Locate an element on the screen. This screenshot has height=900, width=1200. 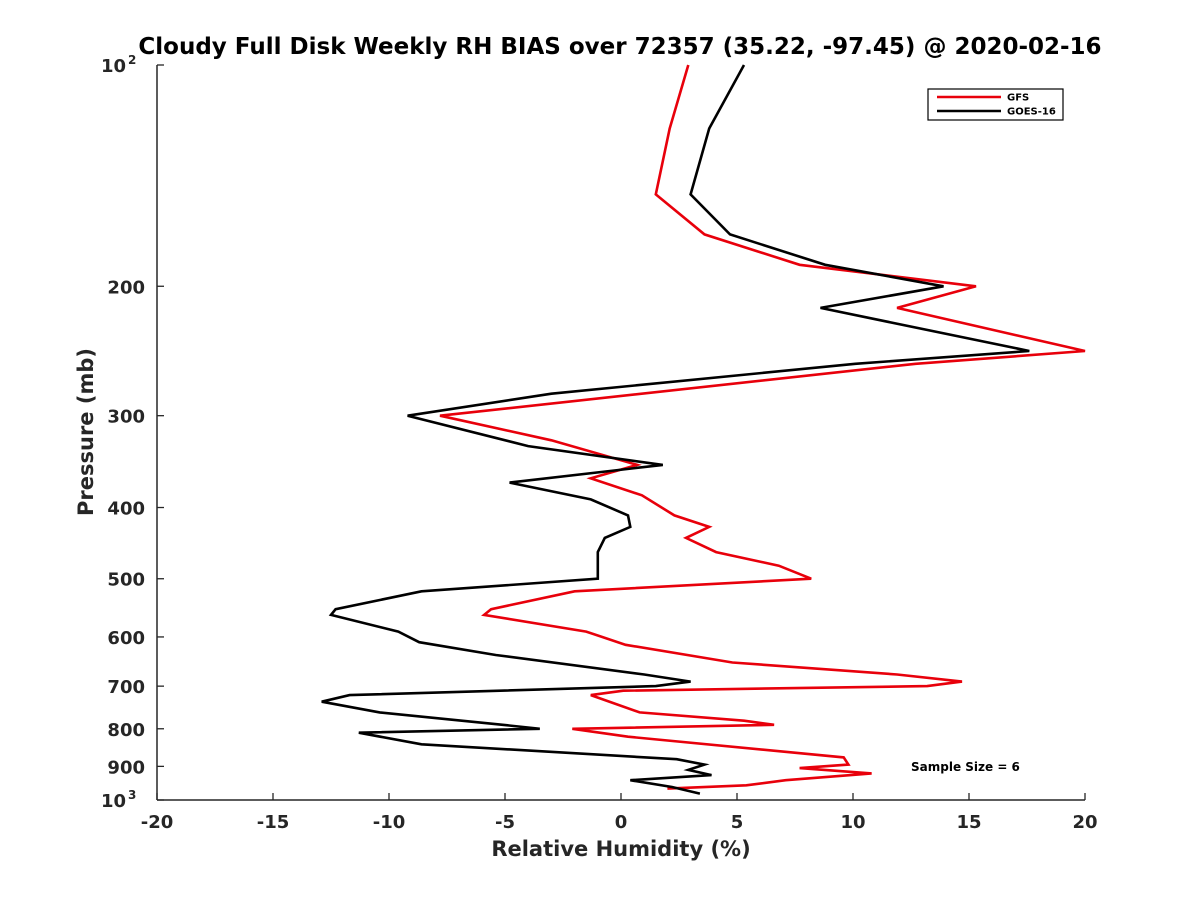
y-tick-label: 800 is located at coordinates (126, 730).